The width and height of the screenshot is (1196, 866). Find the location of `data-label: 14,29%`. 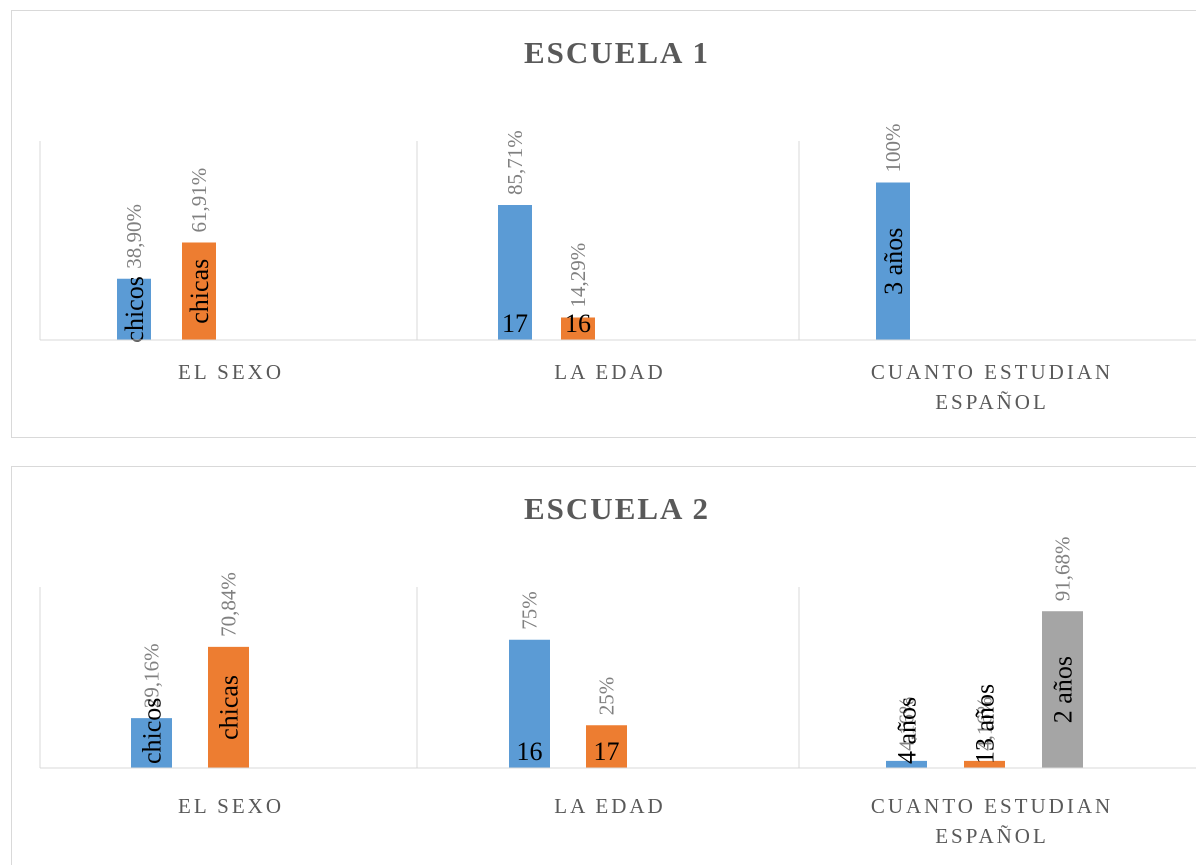

data-label: 14,29% is located at coordinates (578, 275).